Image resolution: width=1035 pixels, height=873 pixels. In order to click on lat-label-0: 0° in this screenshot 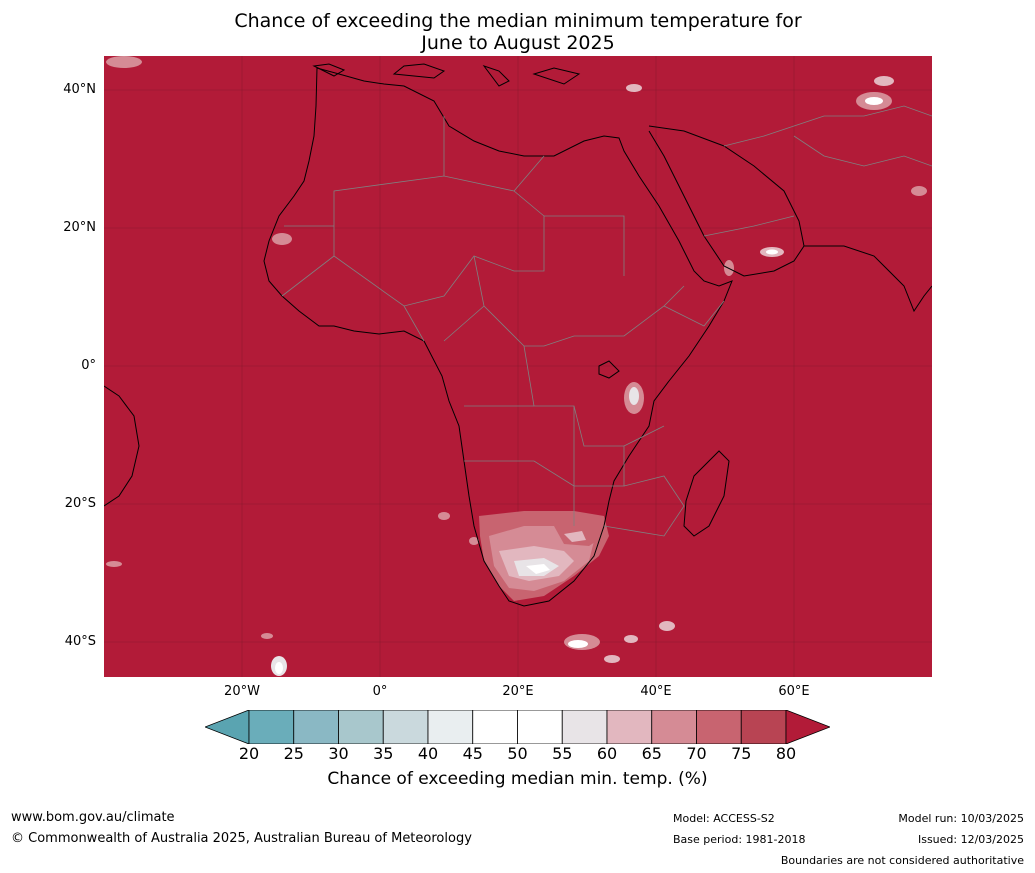, I will do `click(88, 365)`.